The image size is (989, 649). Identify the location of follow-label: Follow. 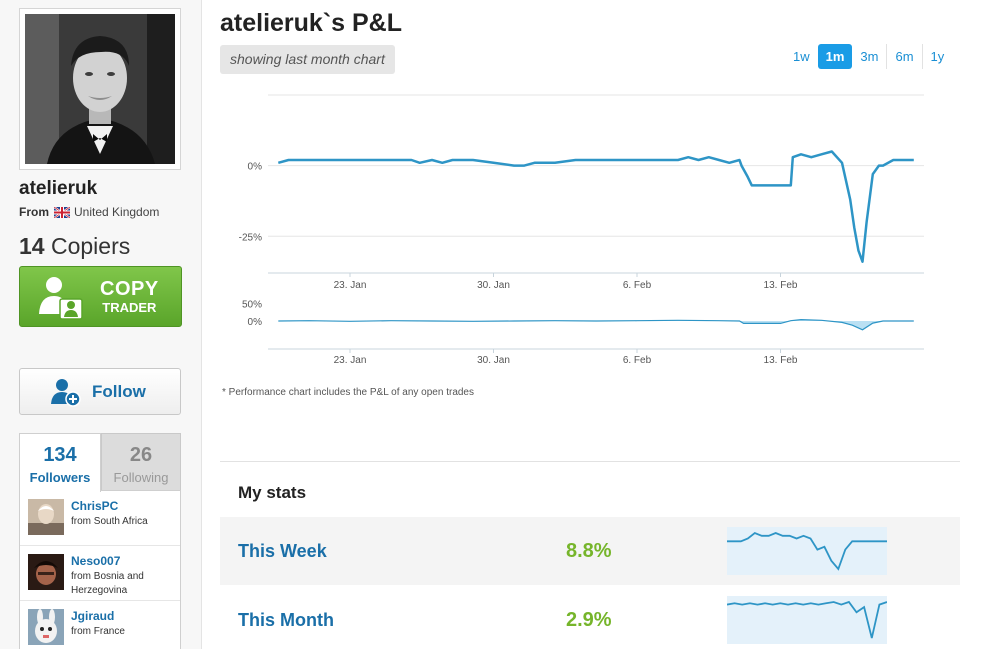
(119, 391).